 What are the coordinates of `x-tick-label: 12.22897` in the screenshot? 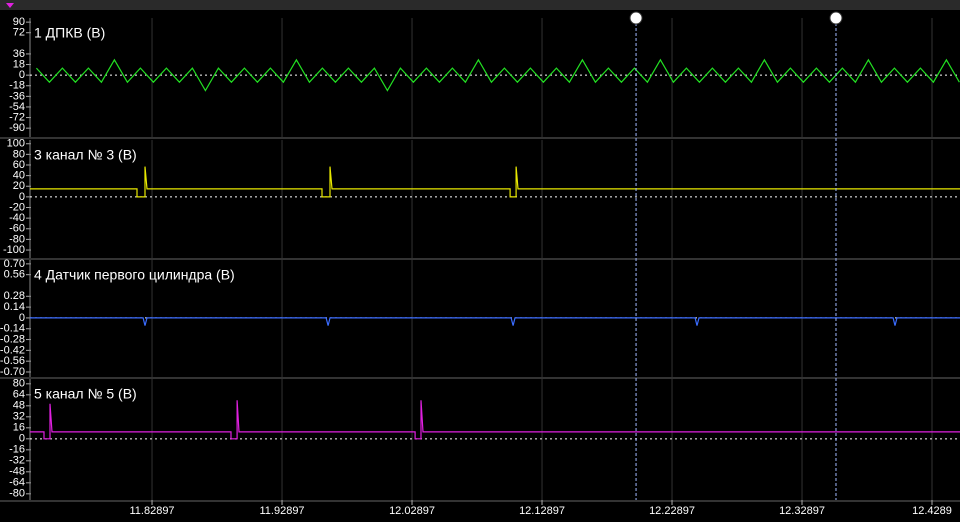 It's located at (672, 511).